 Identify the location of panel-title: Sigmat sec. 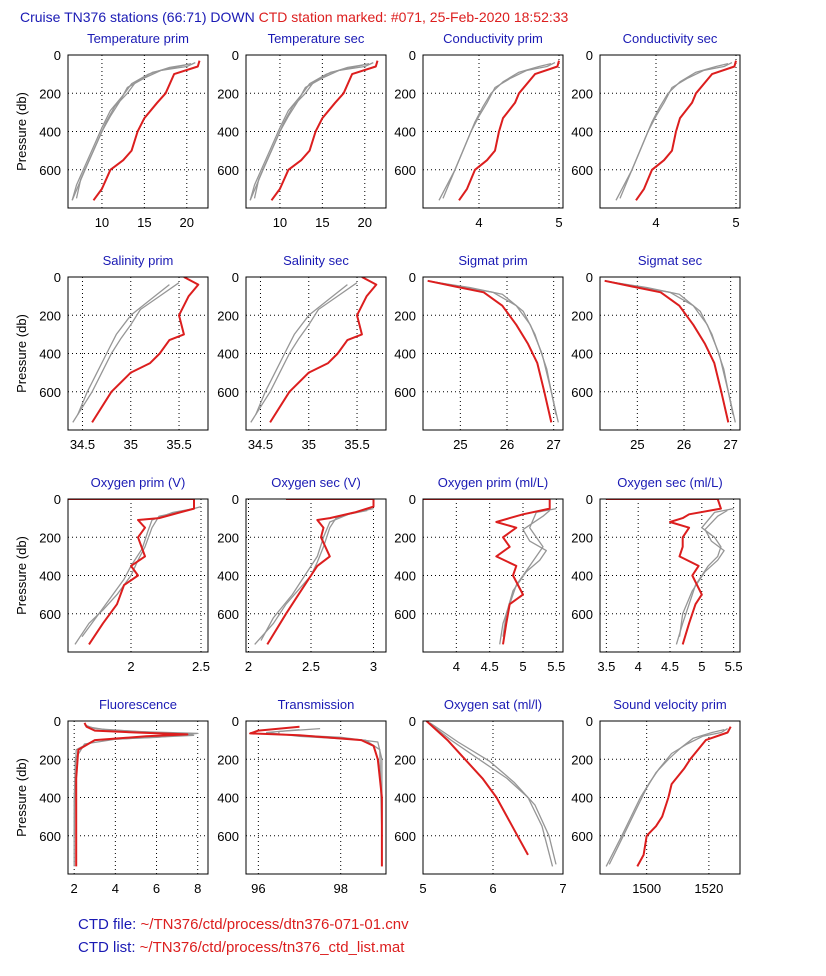
(670, 260).